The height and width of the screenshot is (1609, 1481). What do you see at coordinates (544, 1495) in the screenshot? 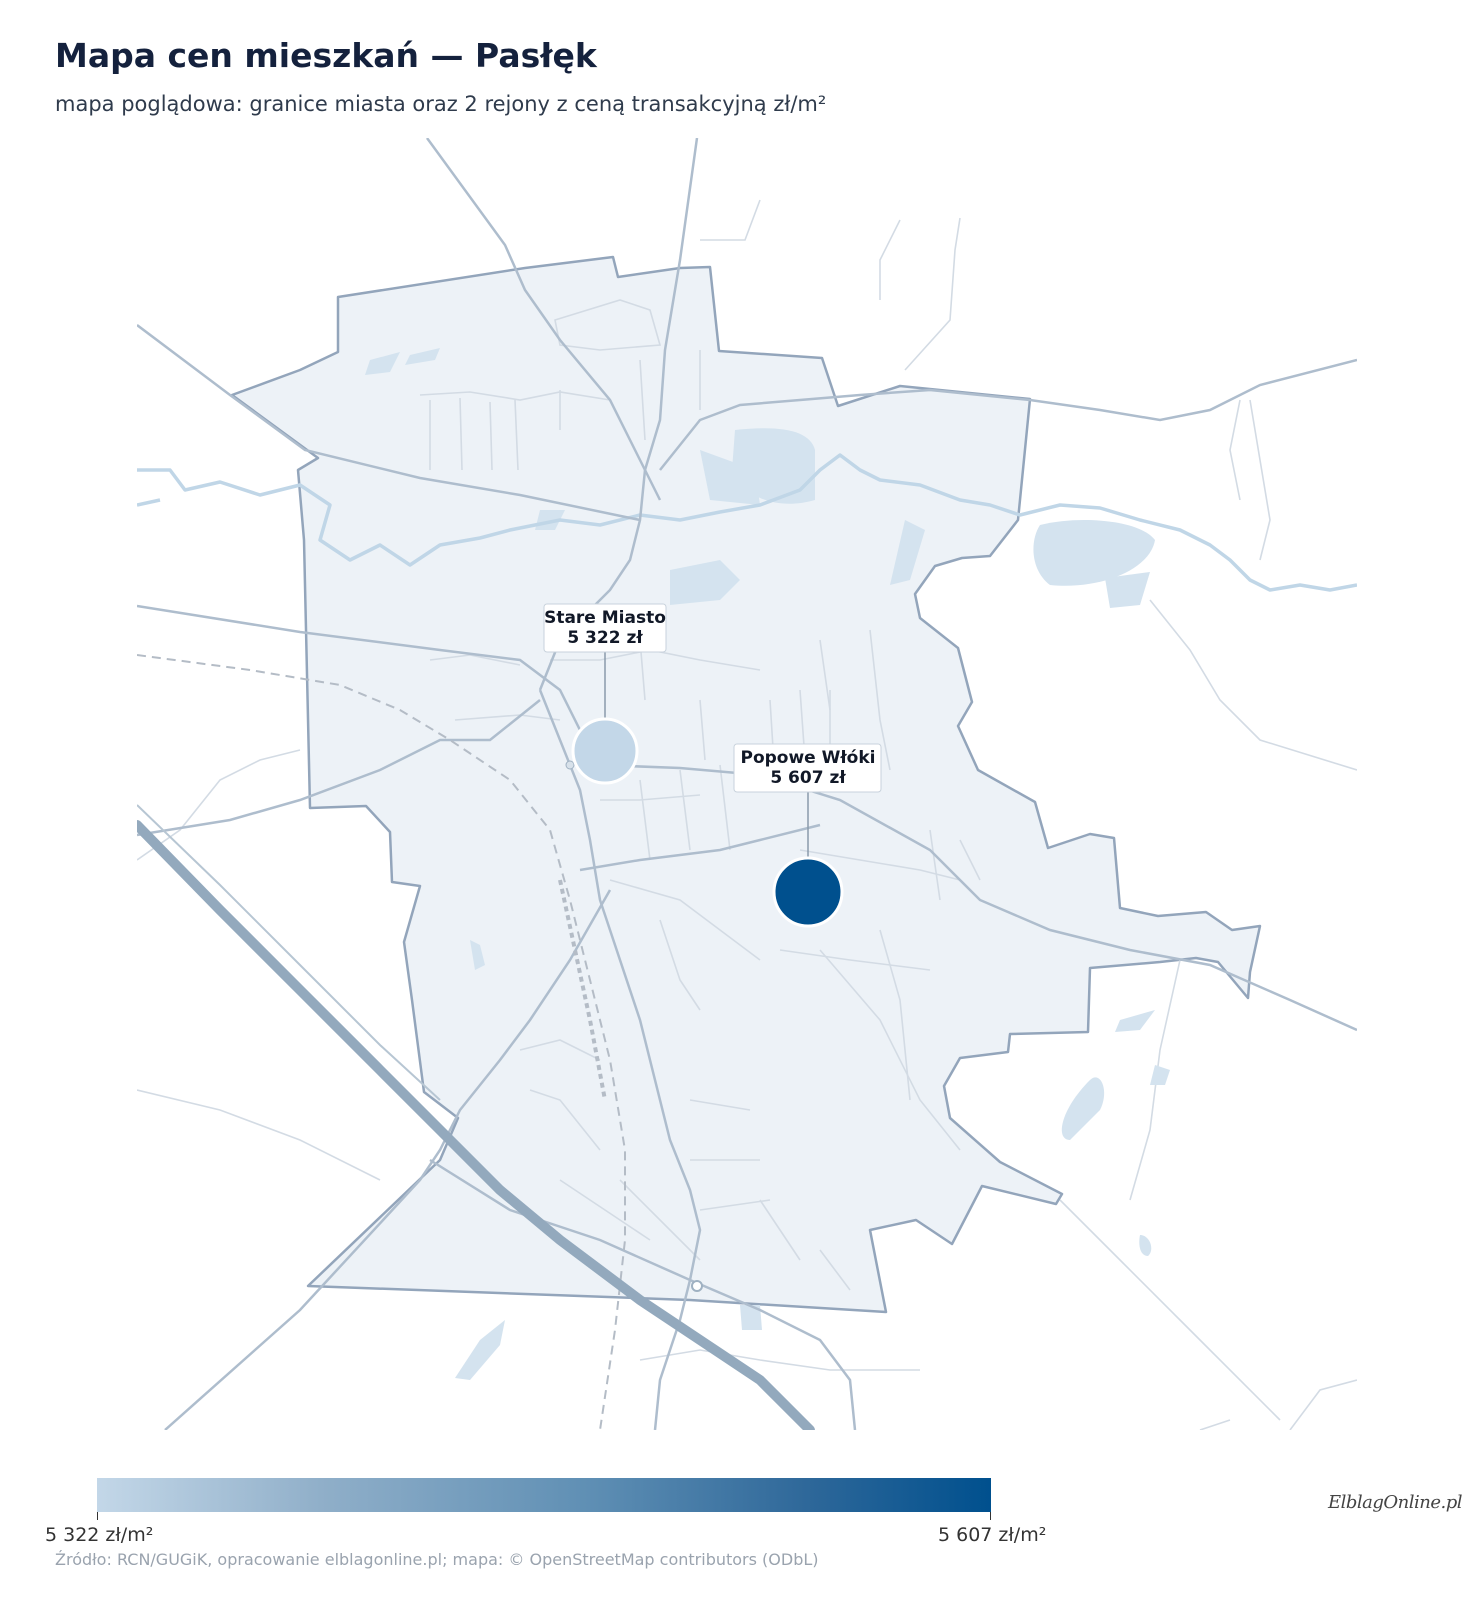
I see `color-scale-legend` at bounding box center [544, 1495].